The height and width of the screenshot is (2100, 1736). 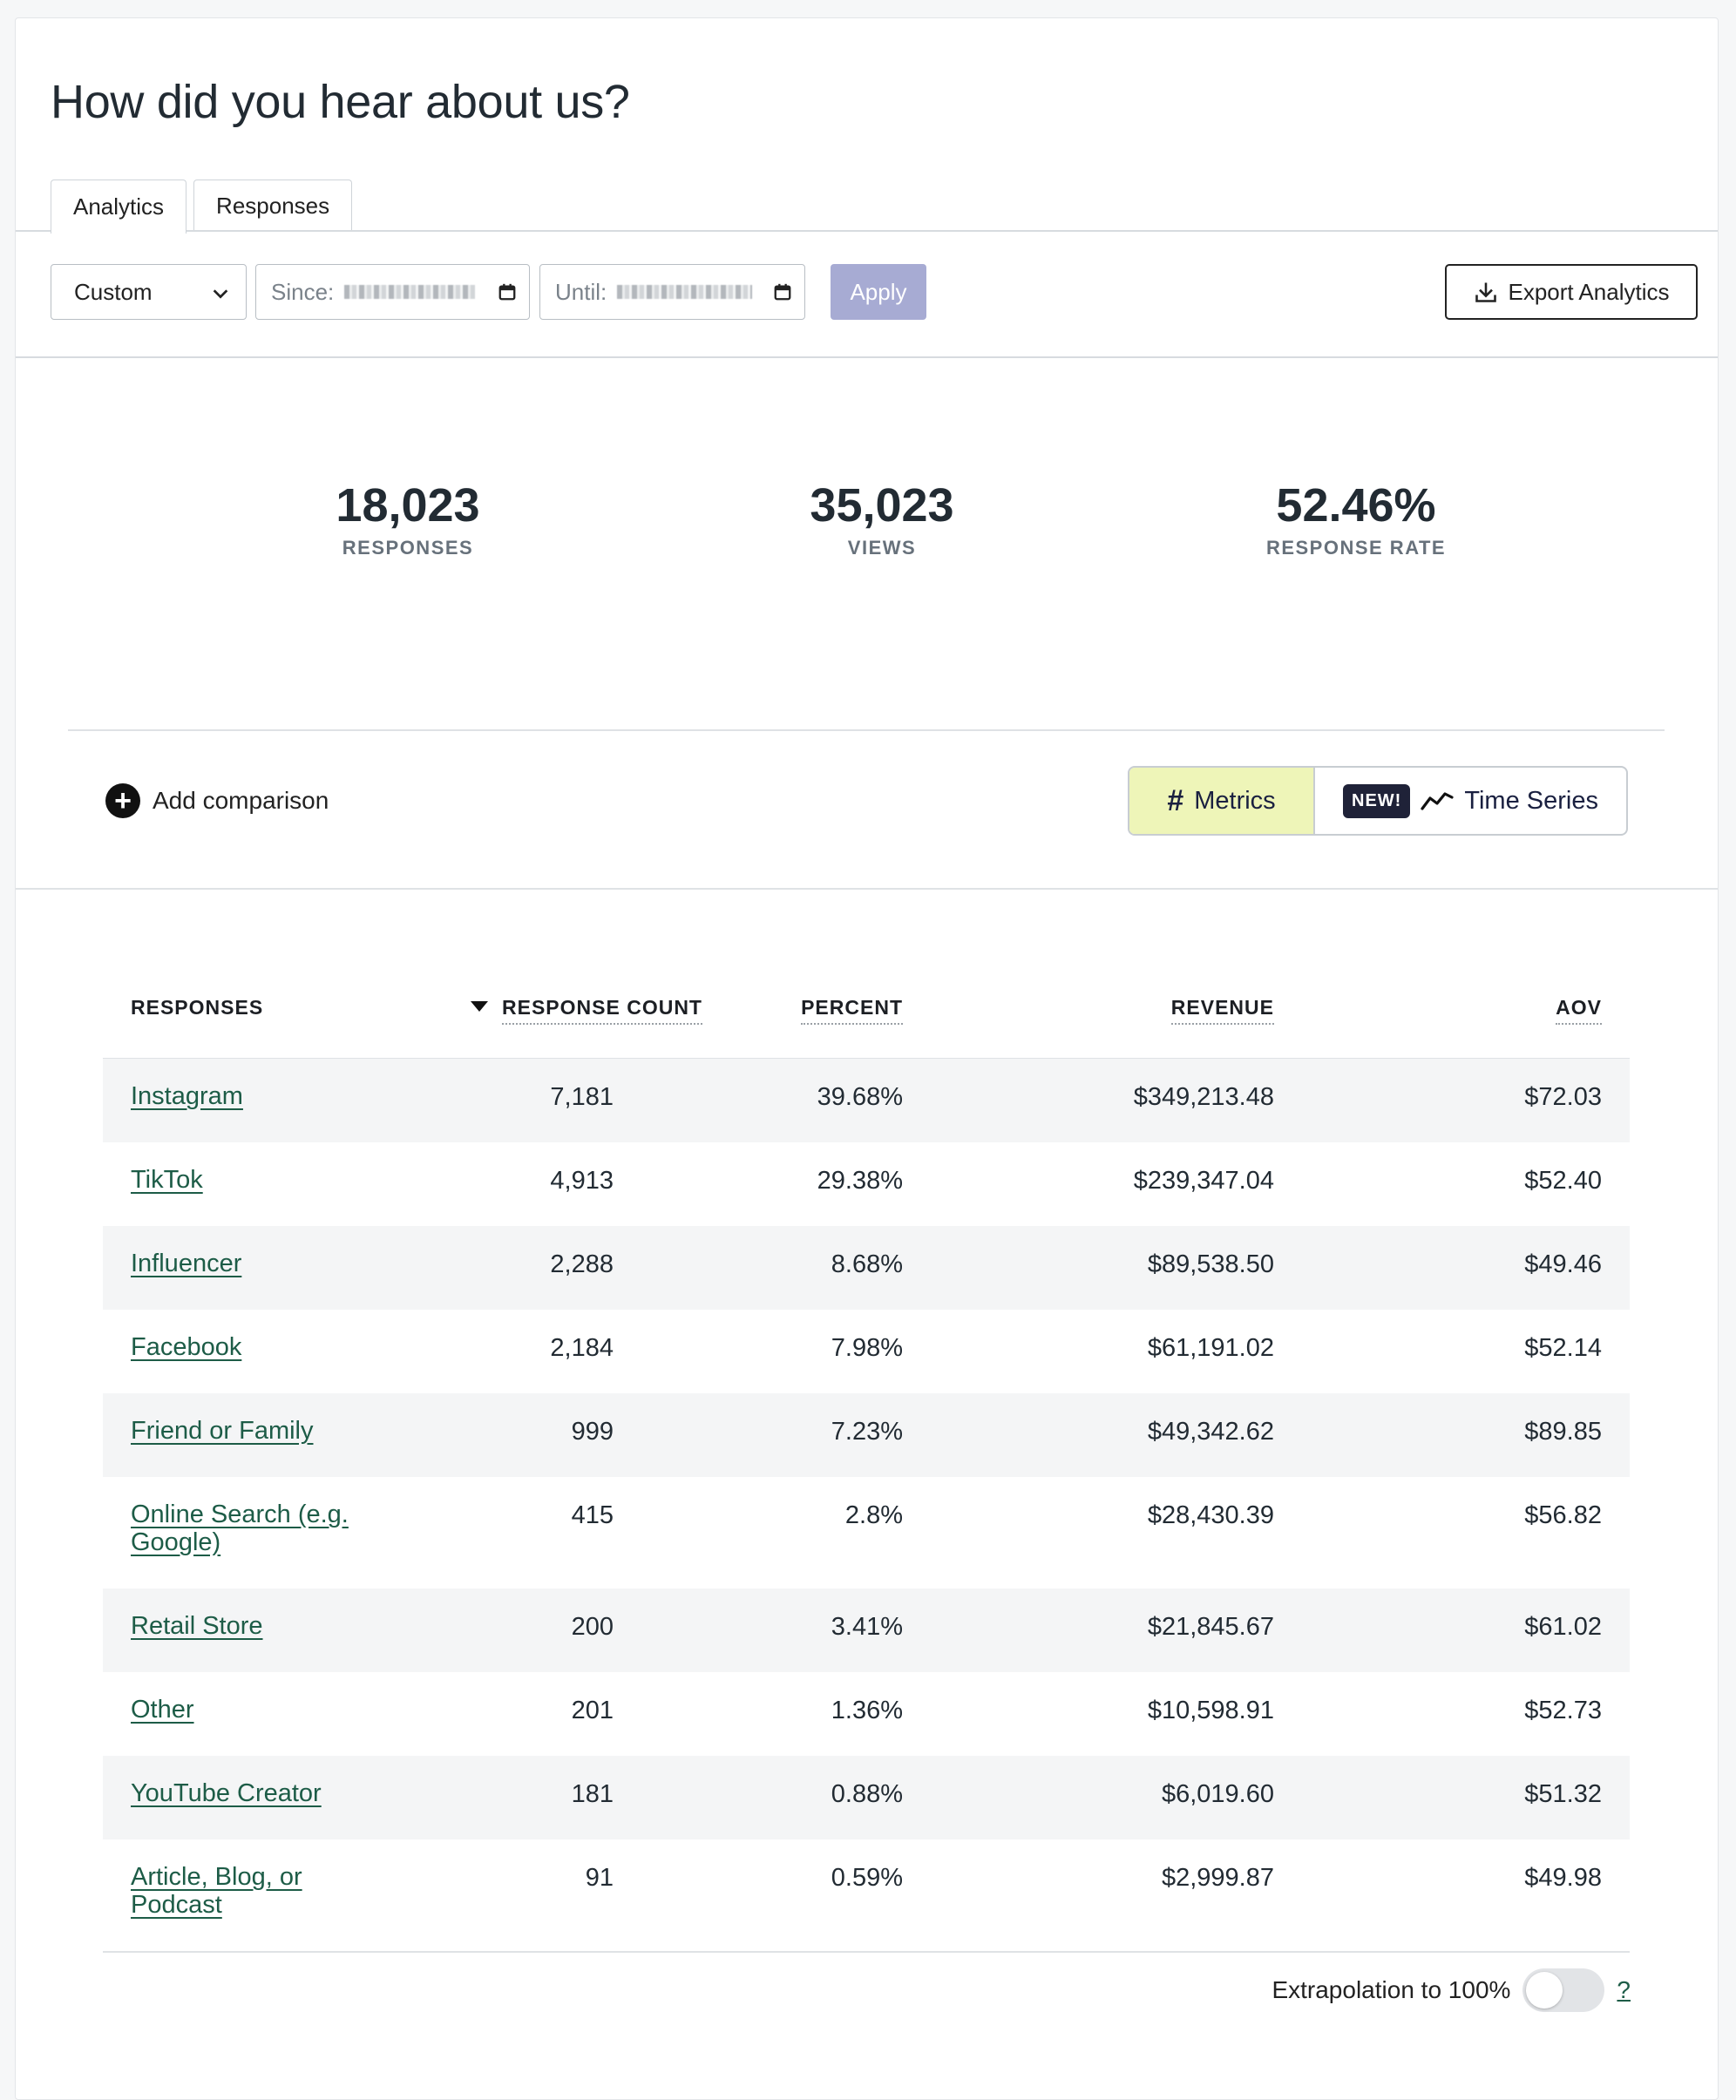 What do you see at coordinates (873, 1515) in the screenshot?
I see `percent-cell: 2.8%` at bounding box center [873, 1515].